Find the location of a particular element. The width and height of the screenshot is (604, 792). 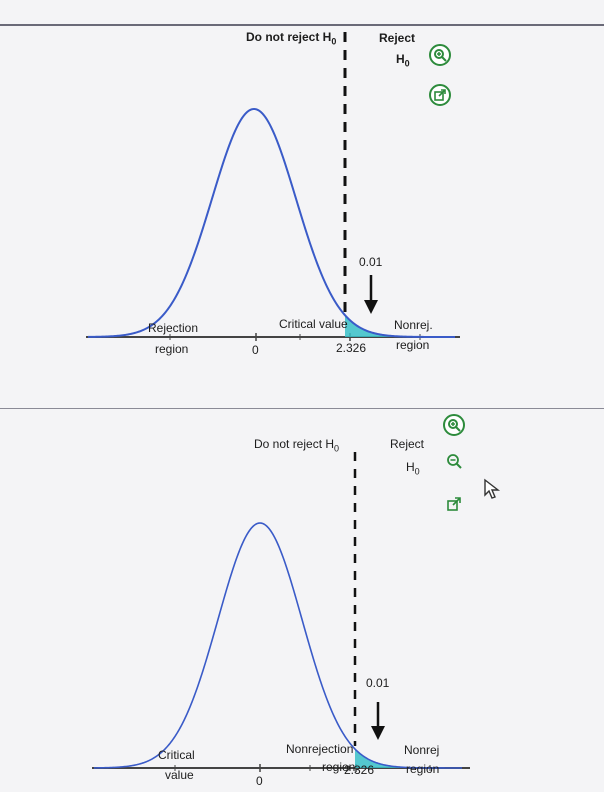

top-panel-border is located at coordinates (302, 25).